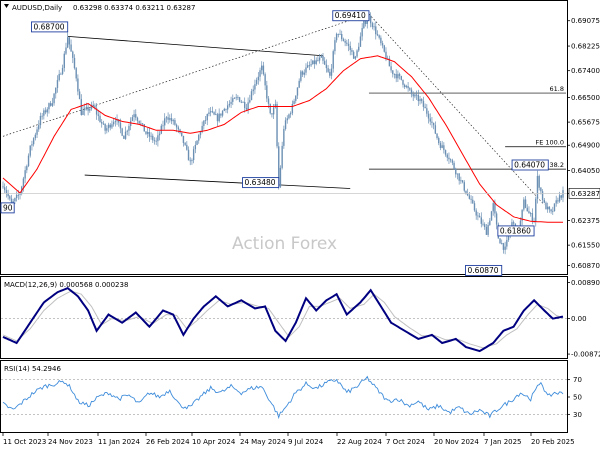  What do you see at coordinates (577, 415) in the screenshot?
I see `svg-text: 30` at bounding box center [577, 415].